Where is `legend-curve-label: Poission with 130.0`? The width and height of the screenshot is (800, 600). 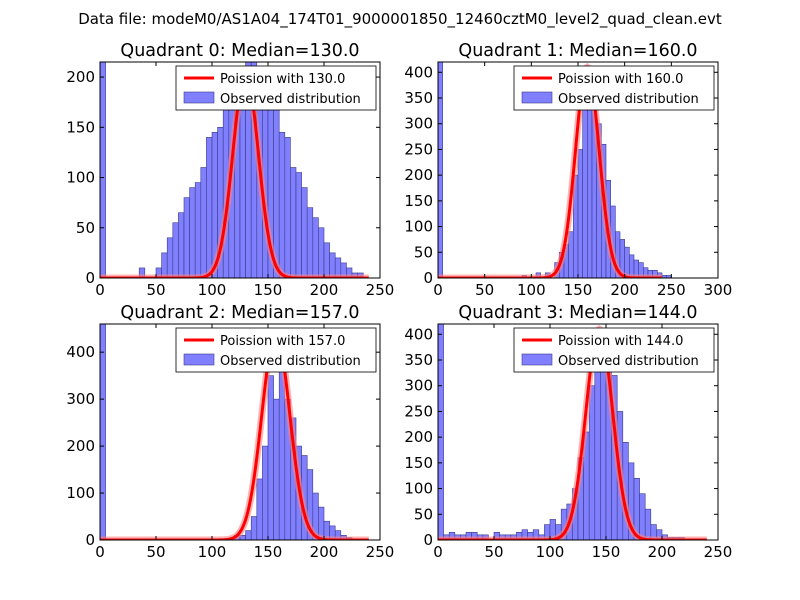 legend-curve-label: Poission with 130.0 is located at coordinates (282, 79).